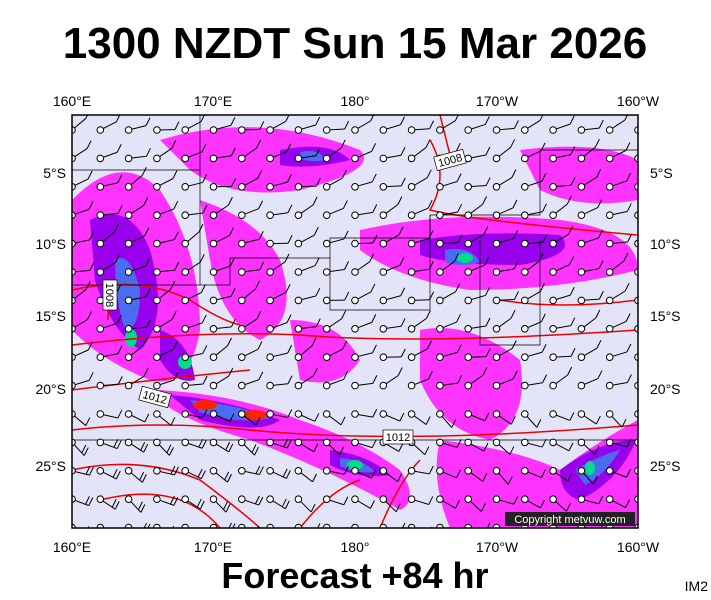  Describe the element at coordinates (72, 101) in the screenshot. I see `top-lon-label: 160°E` at that location.